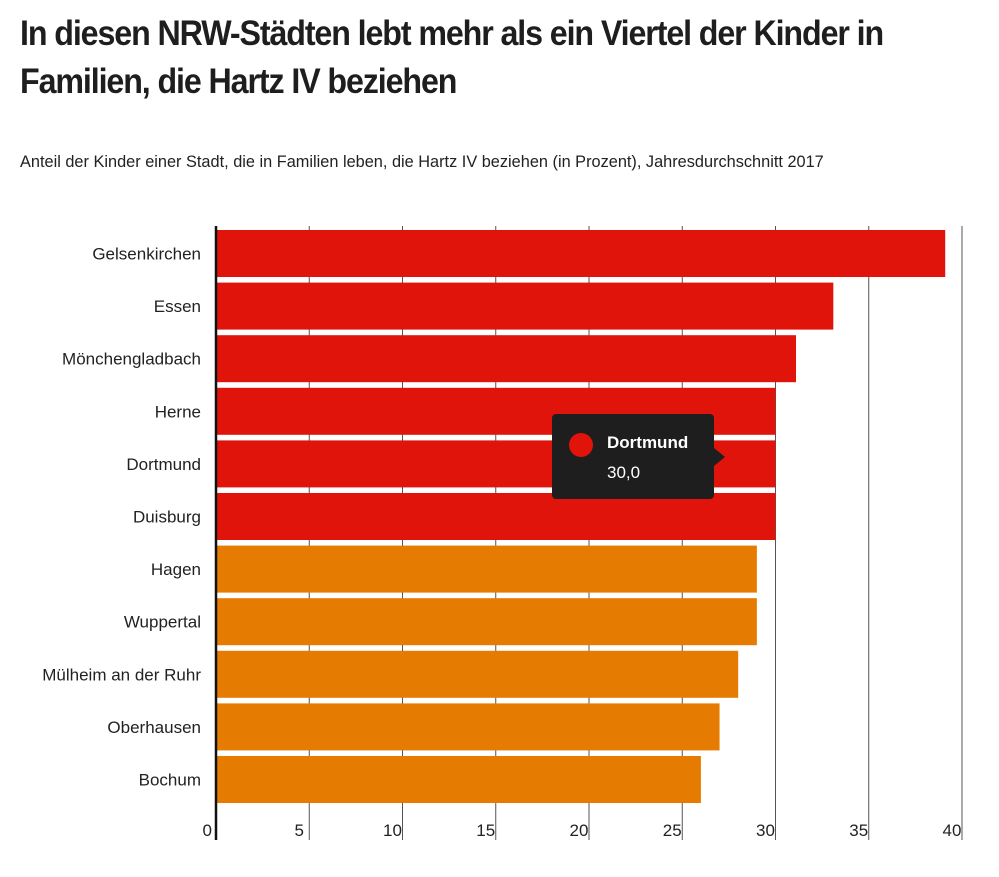 Image resolution: width=999 pixels, height=877 pixels. Describe the element at coordinates (167, 517) in the screenshot. I see `category-label: Duisburg` at that location.